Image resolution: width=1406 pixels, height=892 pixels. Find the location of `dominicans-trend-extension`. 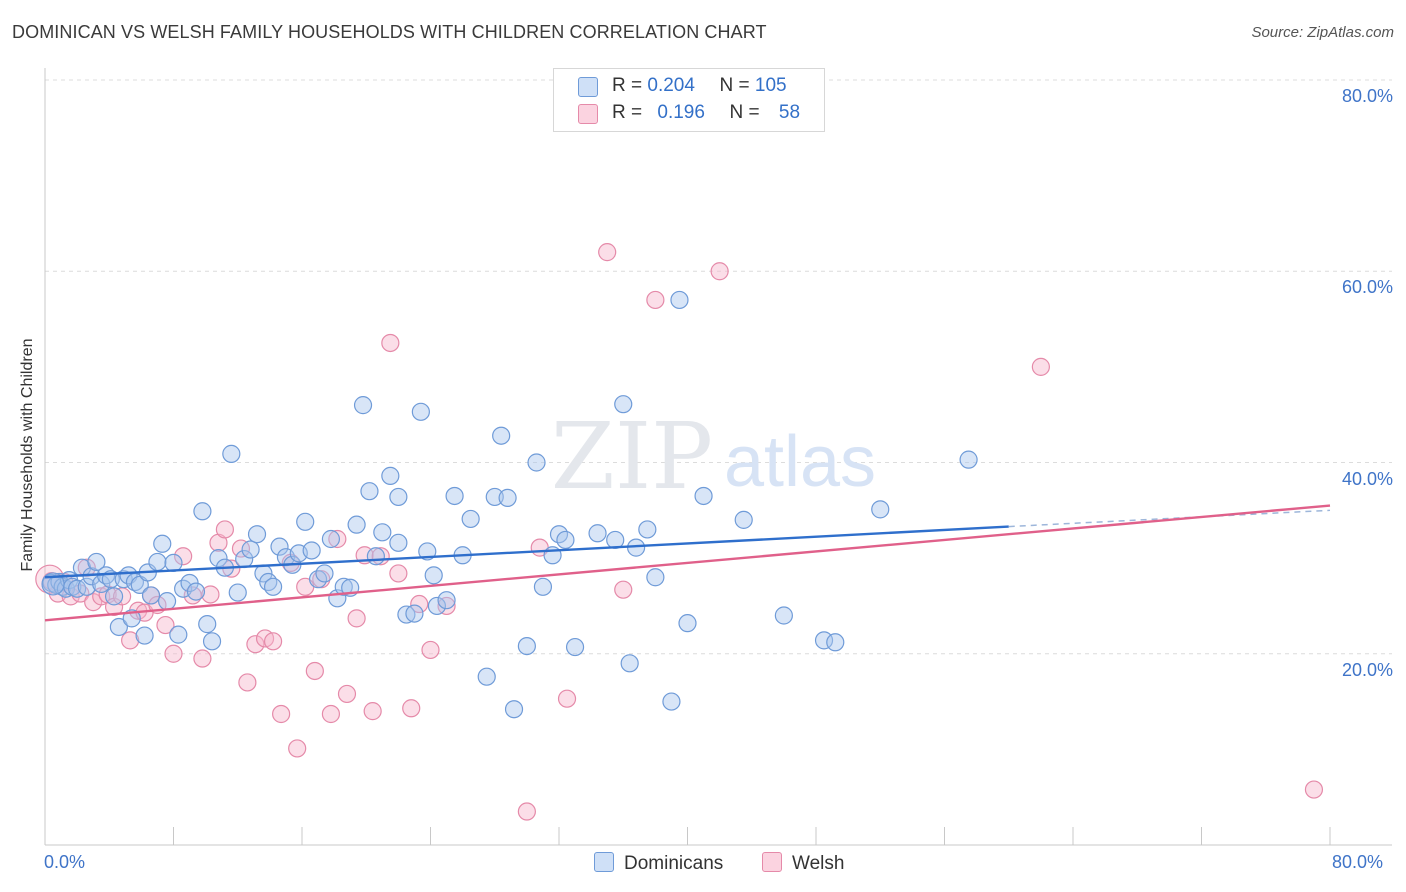

dominicans-trend-extension is located at coordinates (1169, 518).